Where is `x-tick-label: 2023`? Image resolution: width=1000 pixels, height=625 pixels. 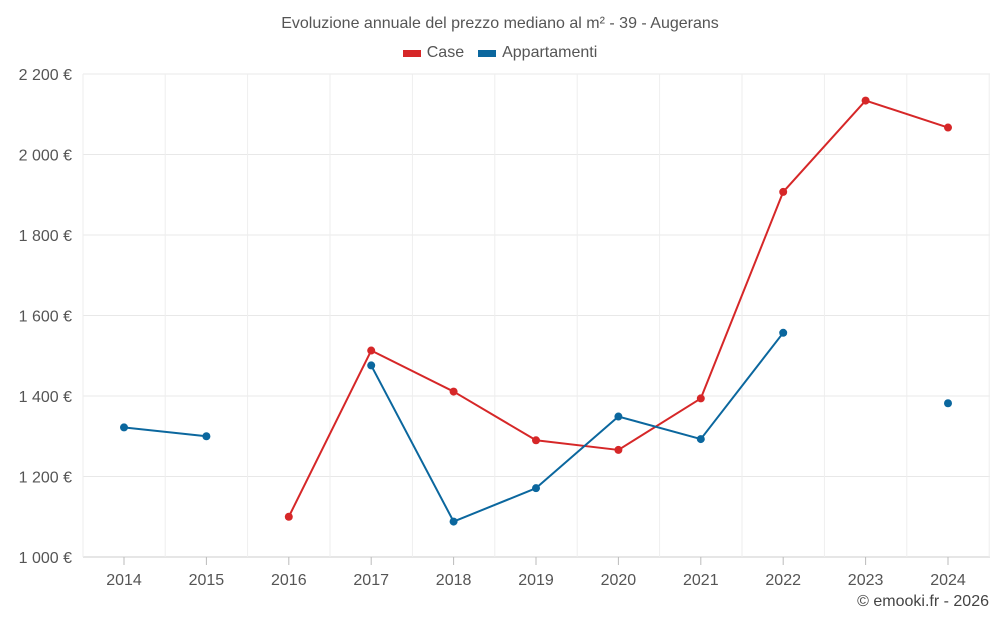
x-tick-label: 2023 is located at coordinates (866, 580).